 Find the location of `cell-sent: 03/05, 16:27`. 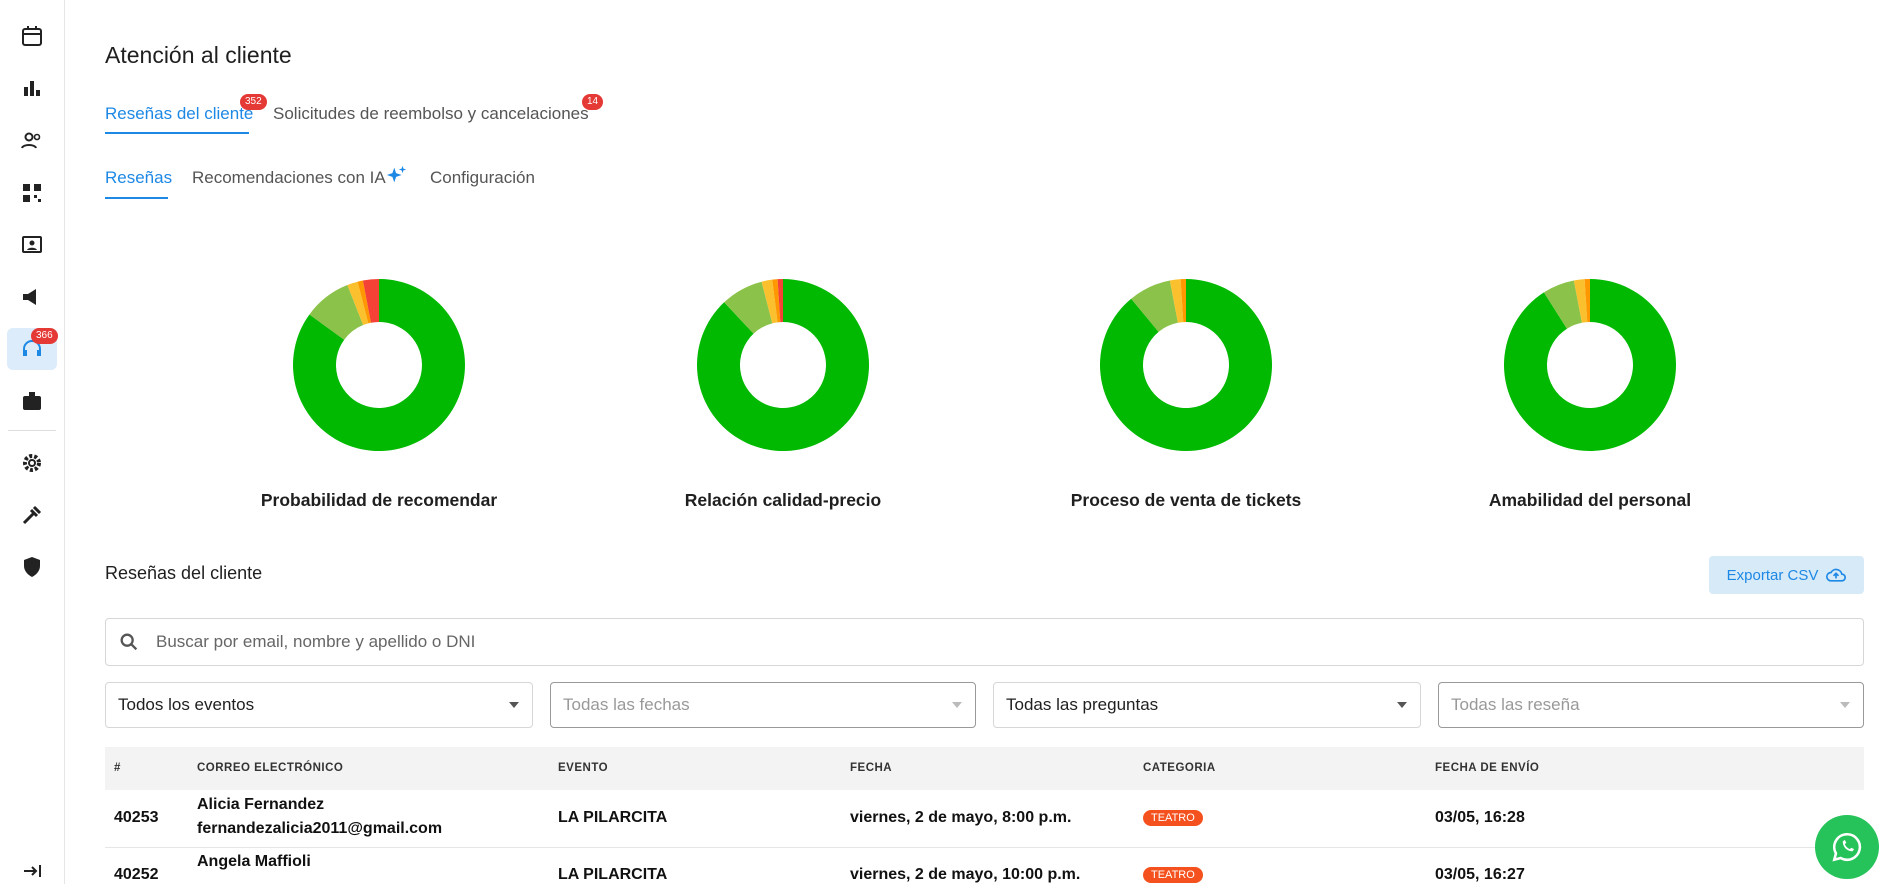

cell-sent: 03/05, 16:27 is located at coordinates (1480, 874).